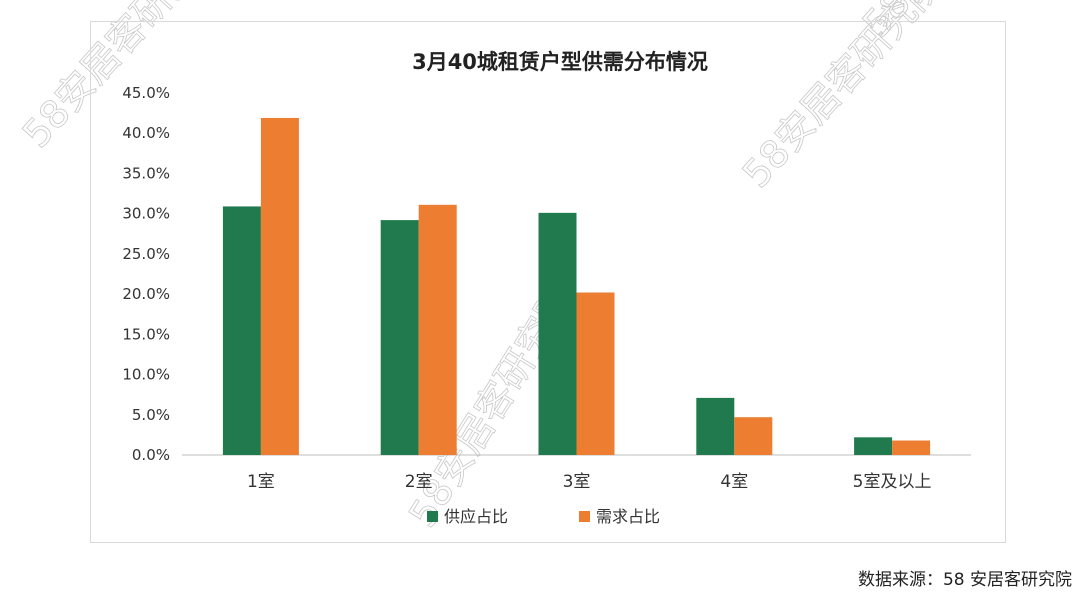  Describe the element at coordinates (146, 93) in the screenshot. I see `y-tick-label: 45.0%` at that location.